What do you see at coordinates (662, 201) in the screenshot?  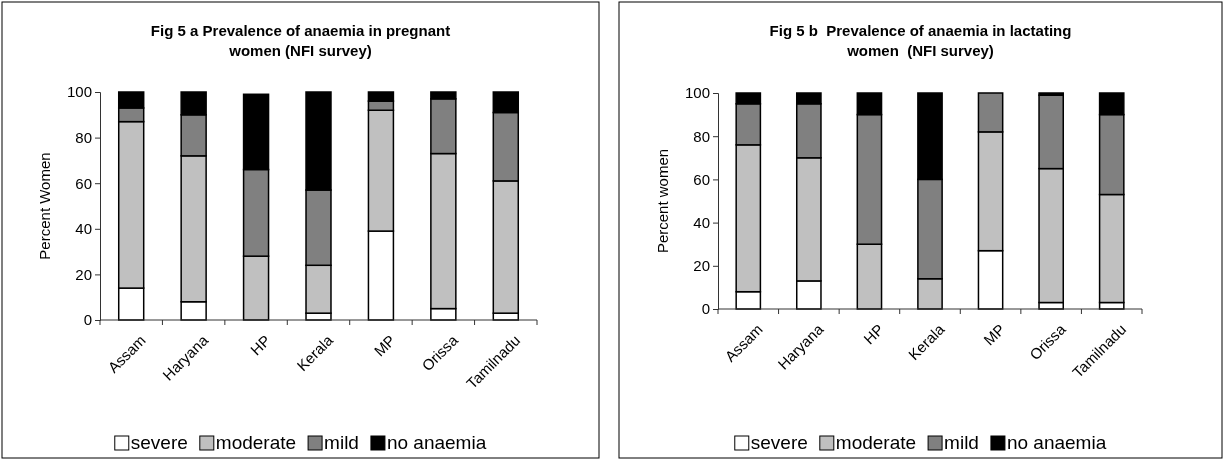 I see `y-axis-title: Percent women` at bounding box center [662, 201].